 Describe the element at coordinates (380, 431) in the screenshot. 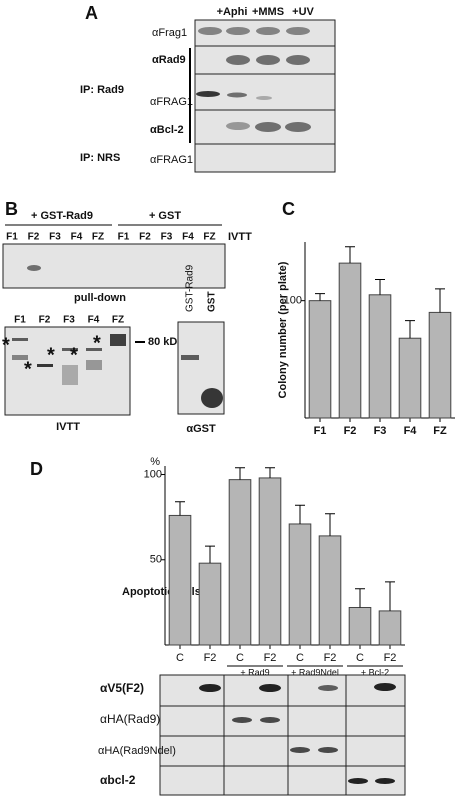

I see `x-tick-label: F3` at that location.